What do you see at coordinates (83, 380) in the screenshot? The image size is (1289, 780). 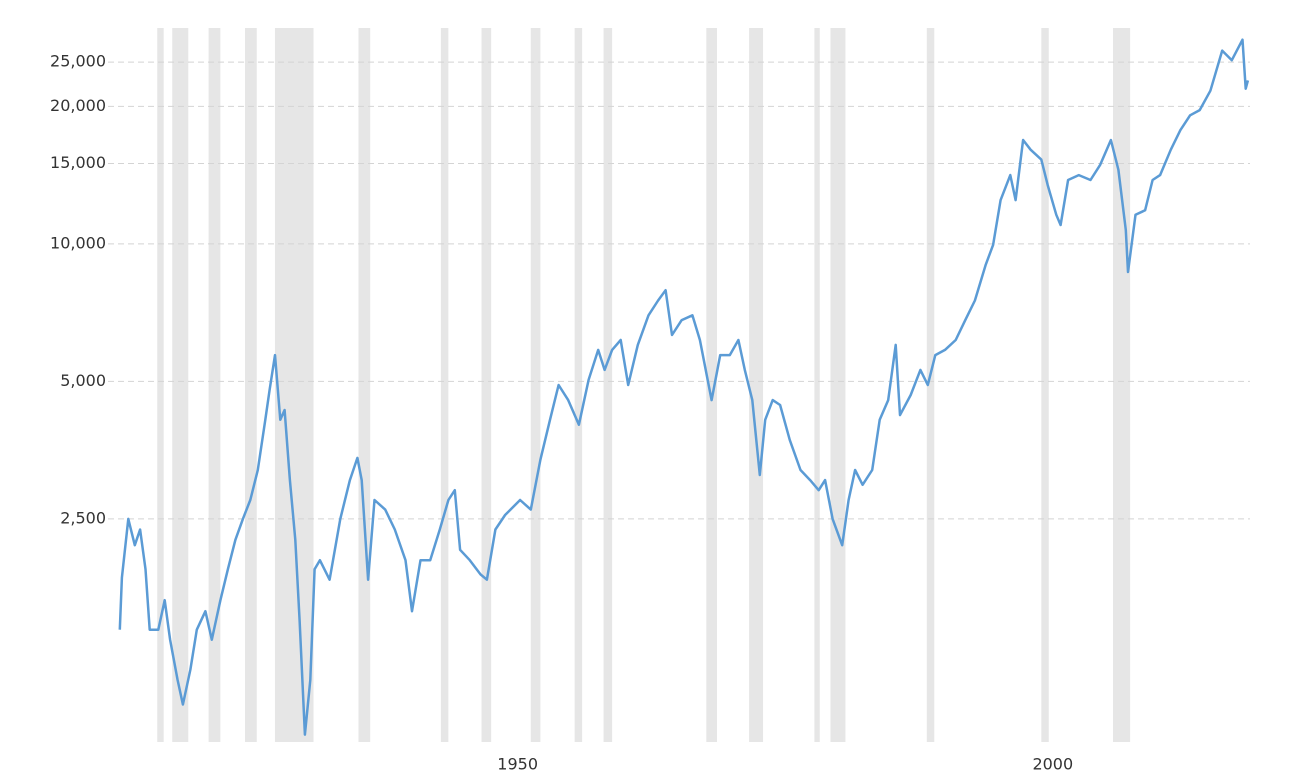 I see `y-tick-label: 5,000` at bounding box center [83, 380].